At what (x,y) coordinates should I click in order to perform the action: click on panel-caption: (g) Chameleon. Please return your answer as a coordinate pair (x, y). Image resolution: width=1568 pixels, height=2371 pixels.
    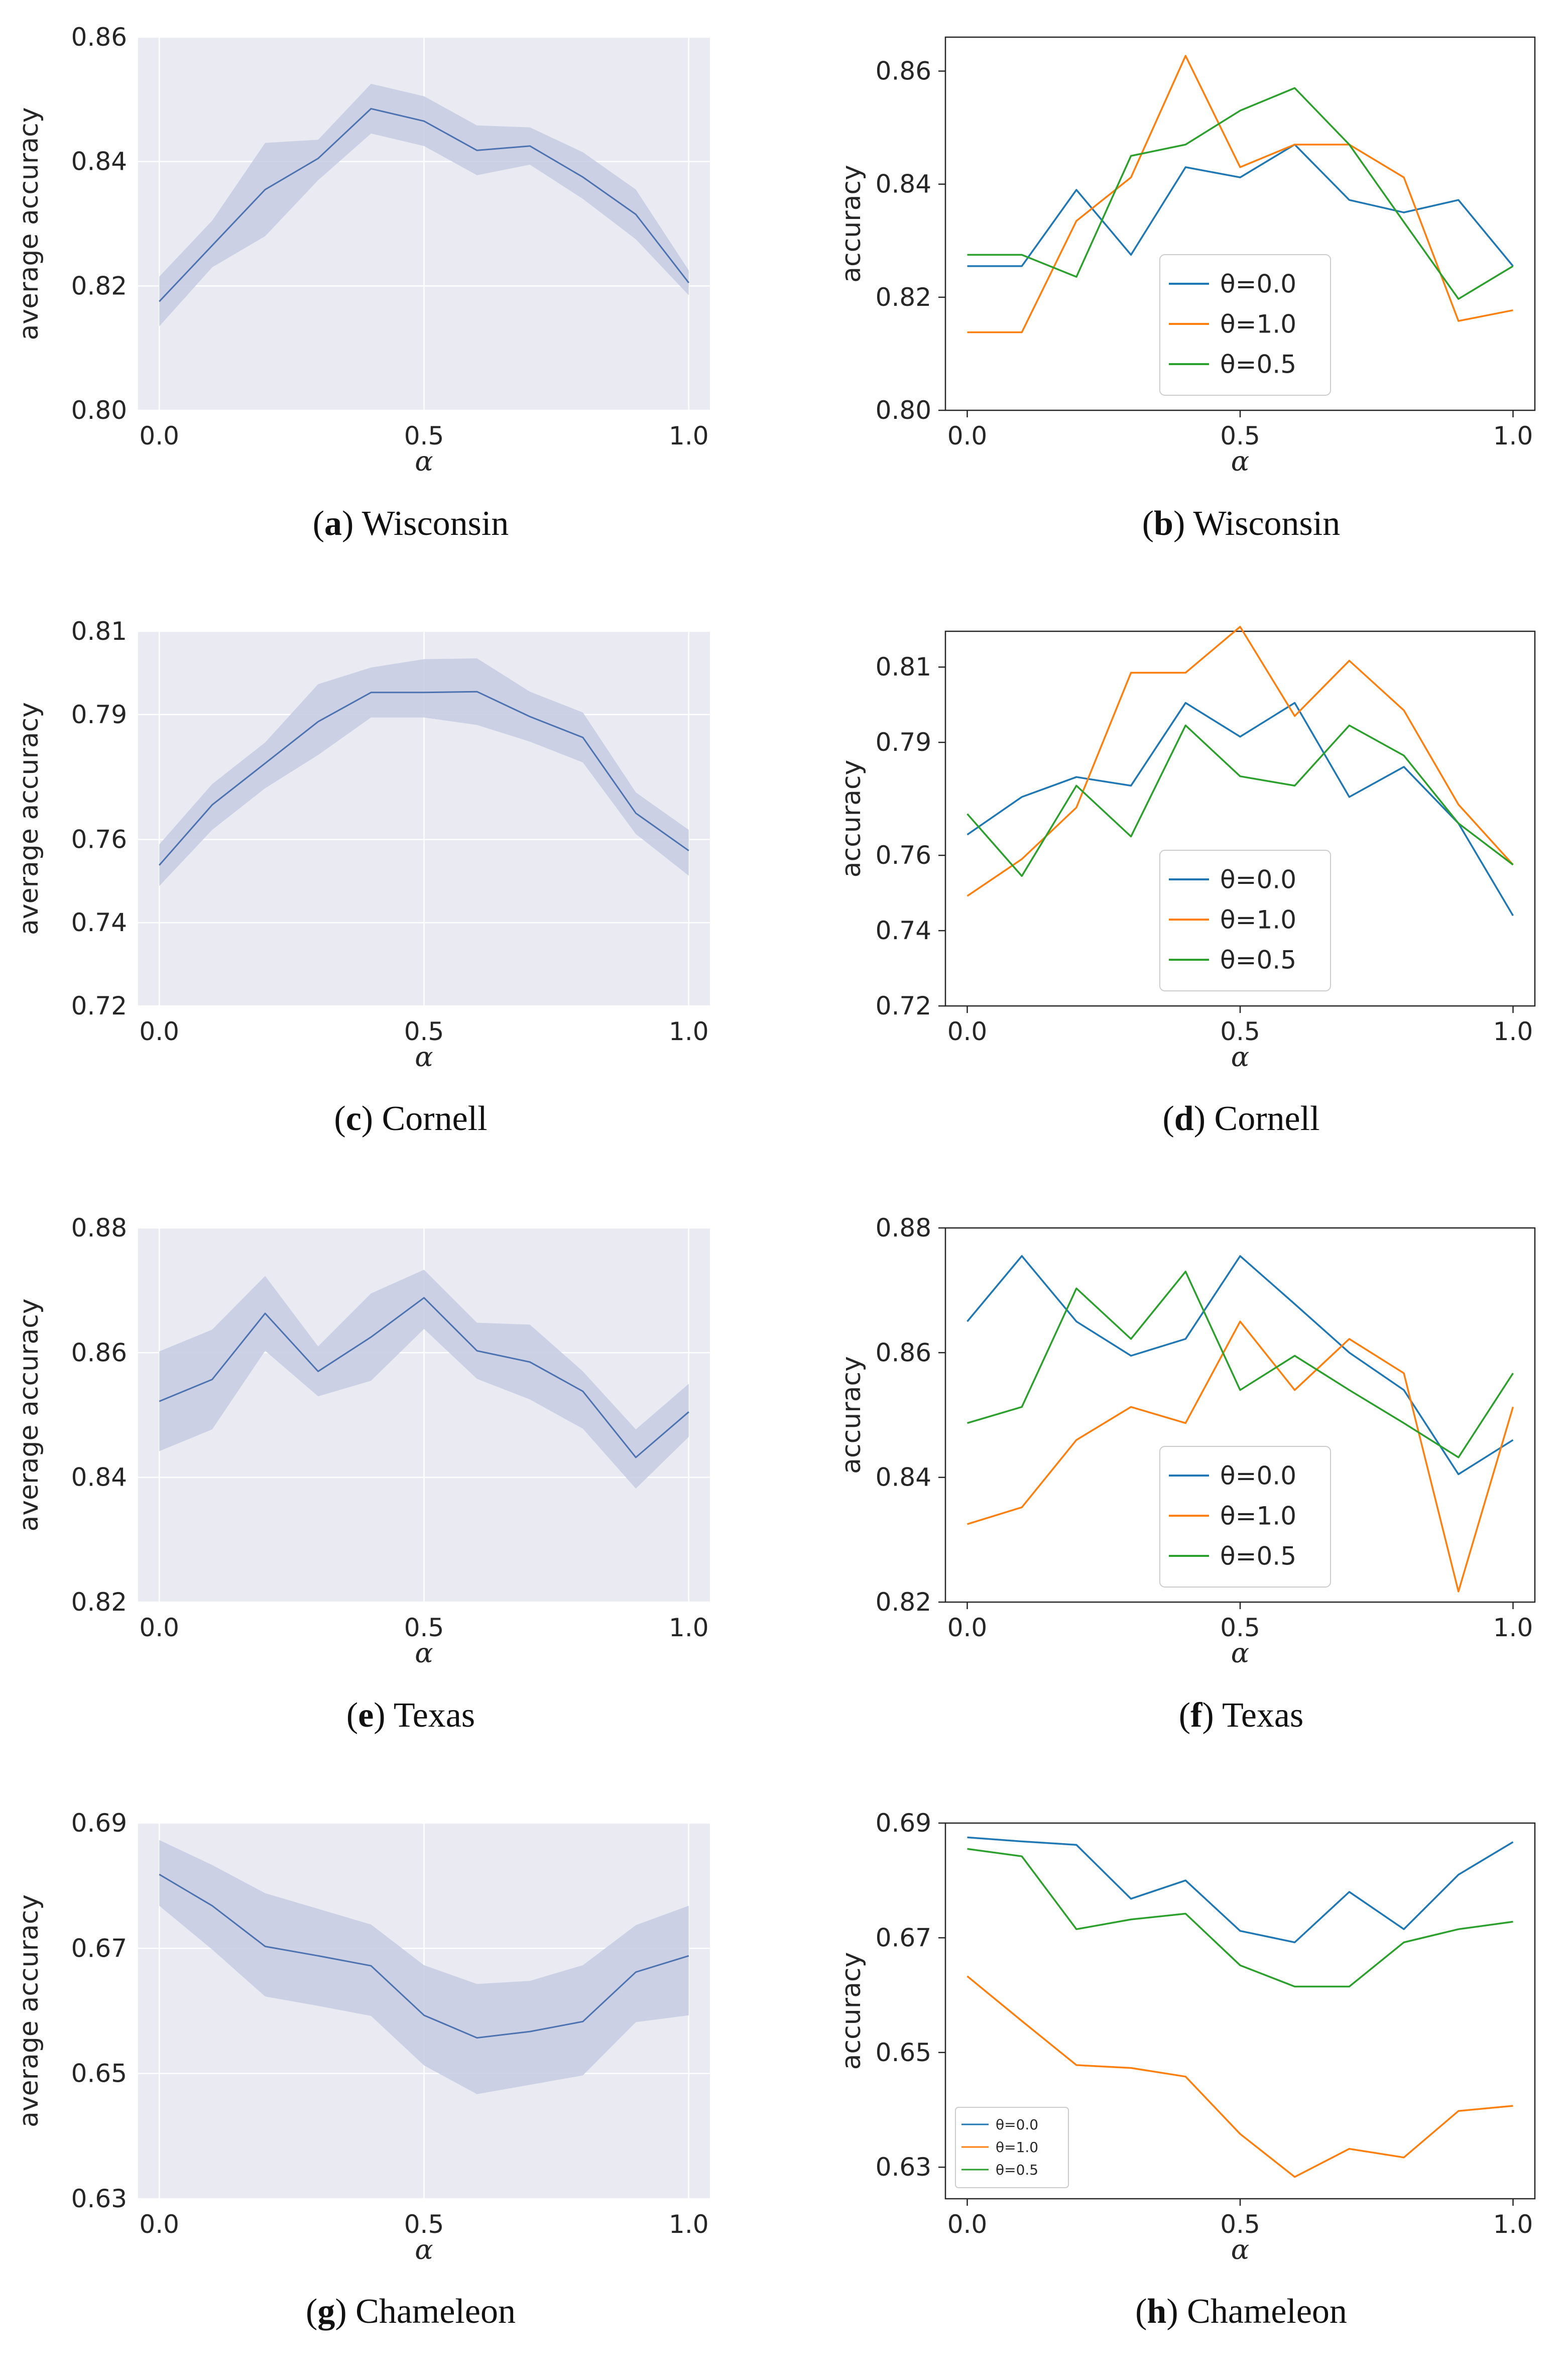
    Looking at the image, I should click on (411, 2311).